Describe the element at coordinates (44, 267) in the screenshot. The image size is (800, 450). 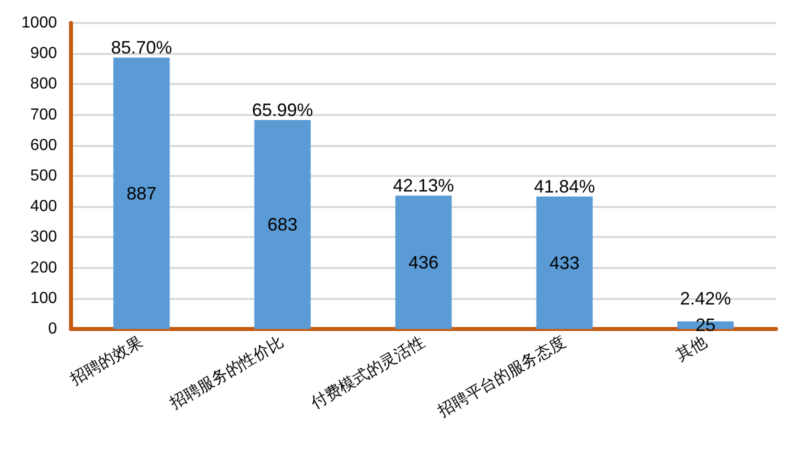
I see `y-tick-label: 200` at that location.